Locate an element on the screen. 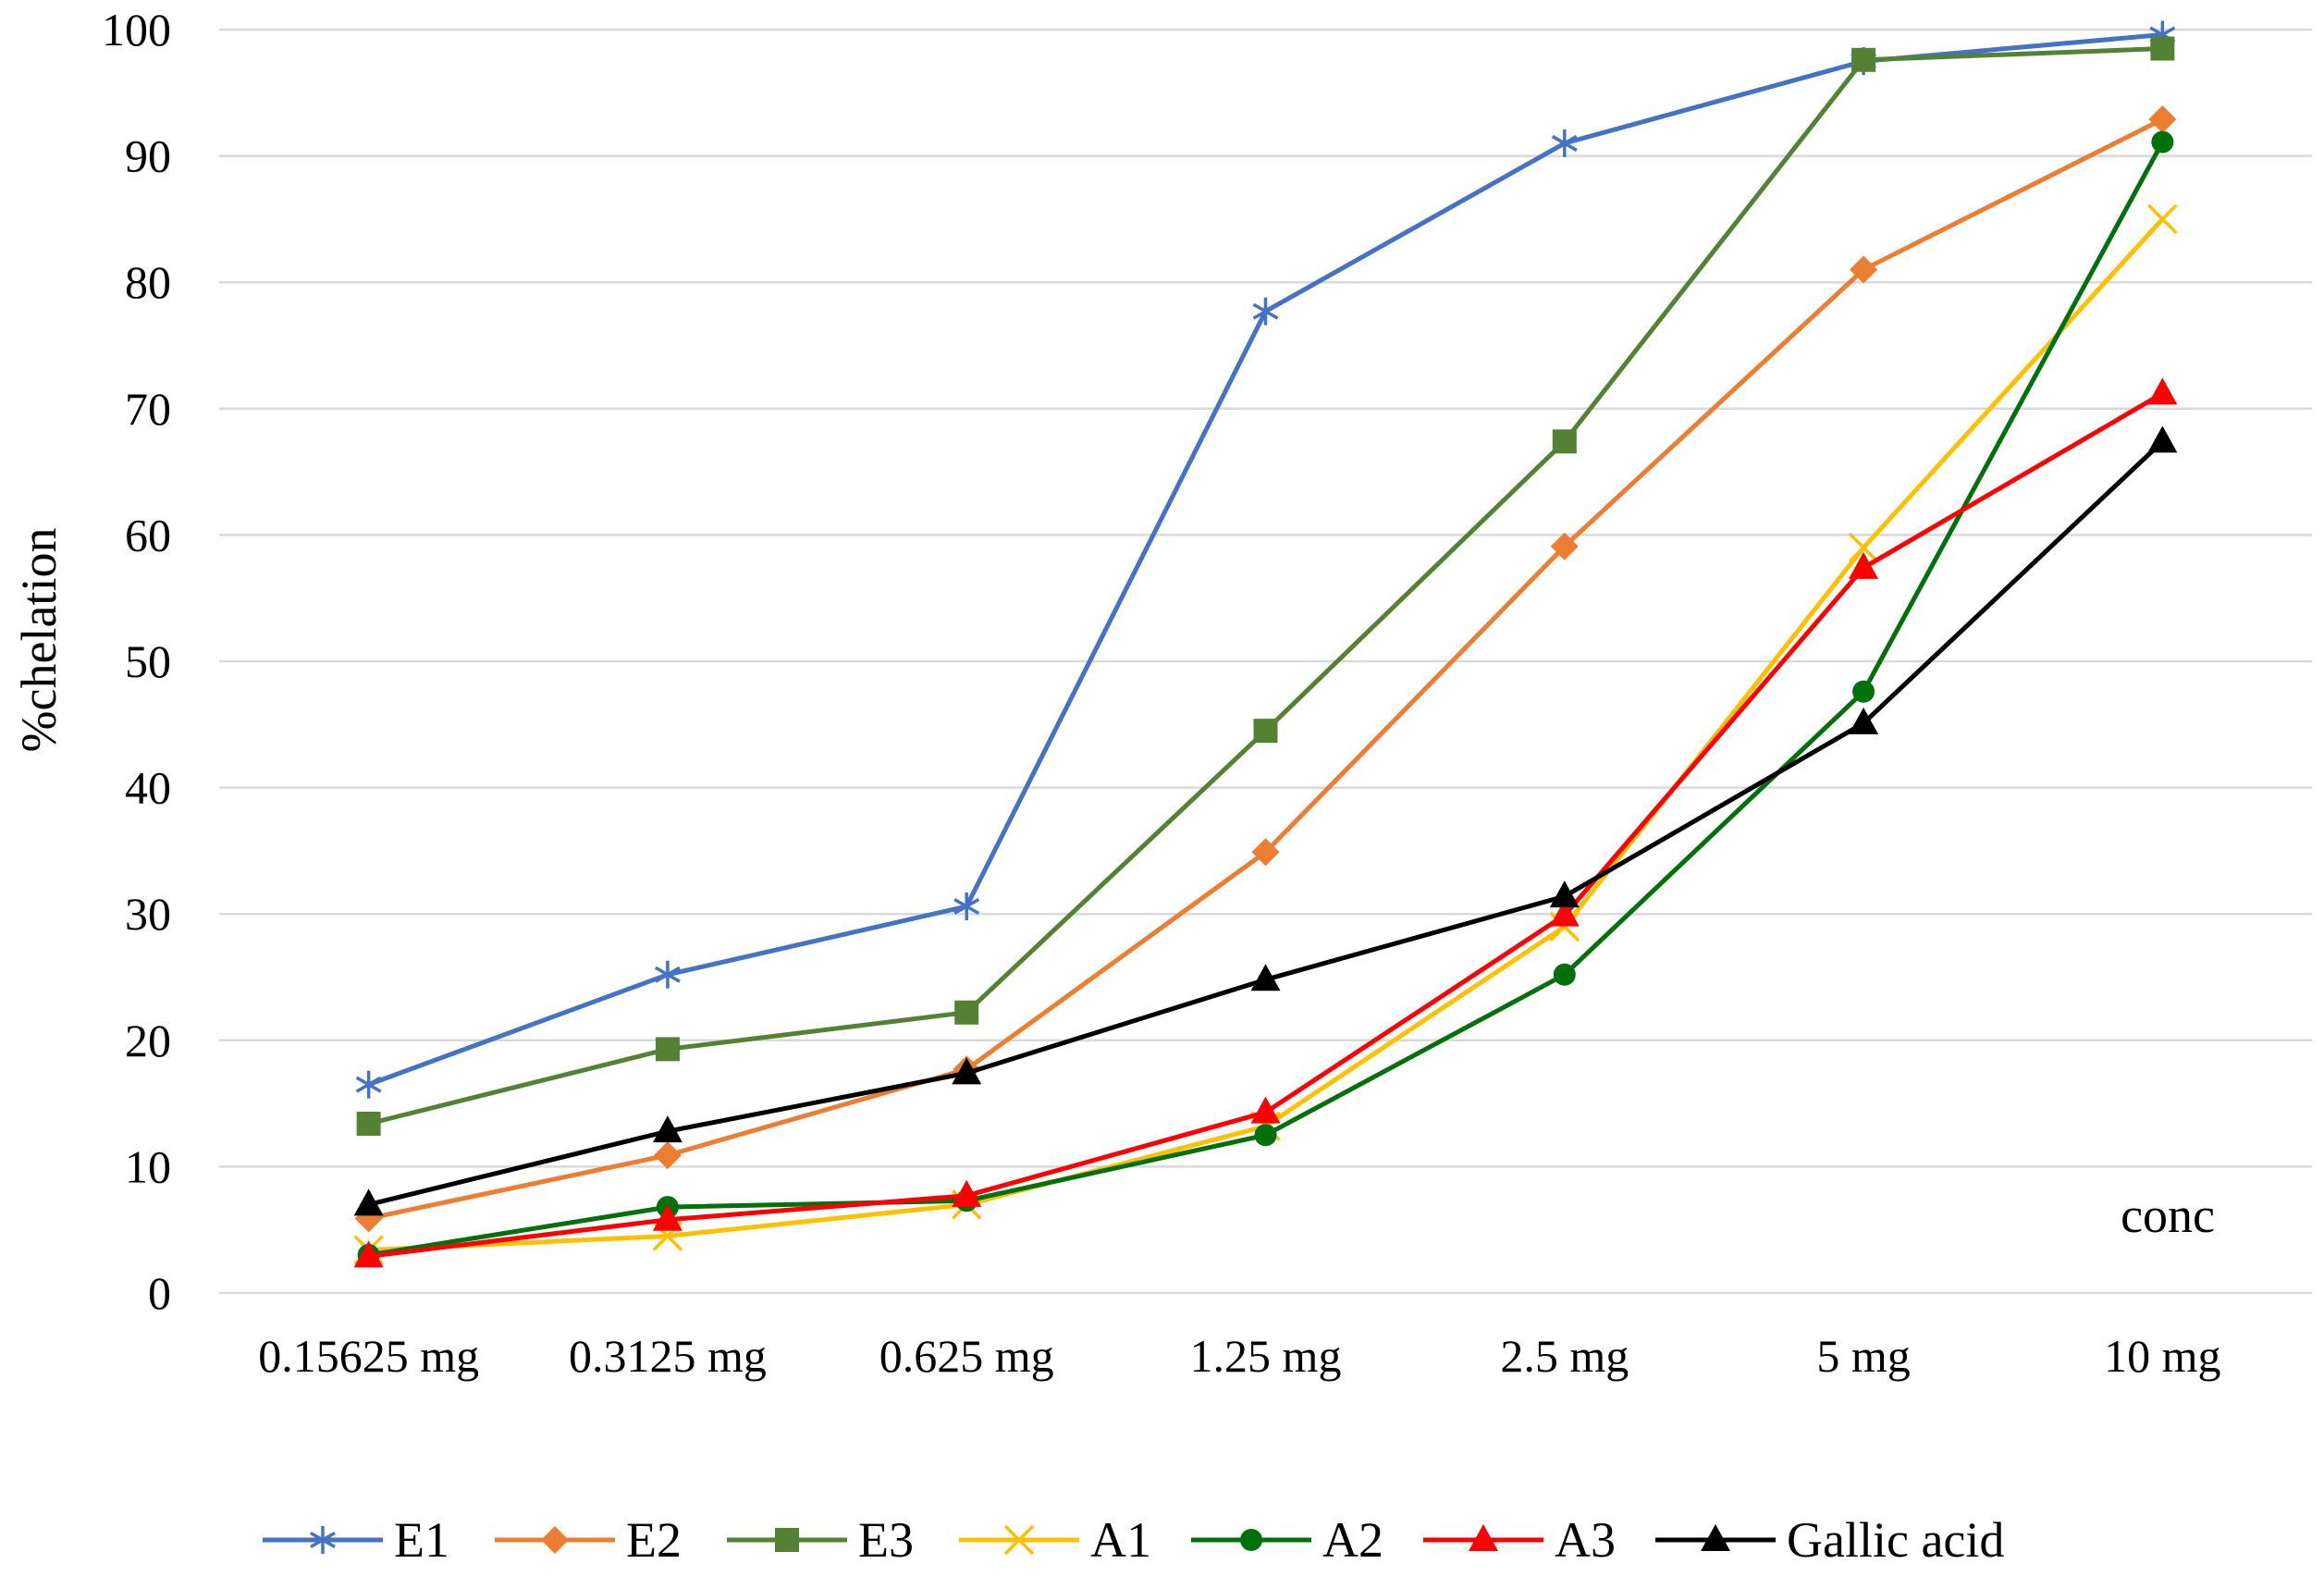  legend-marker-e3 is located at coordinates (787, 1540).